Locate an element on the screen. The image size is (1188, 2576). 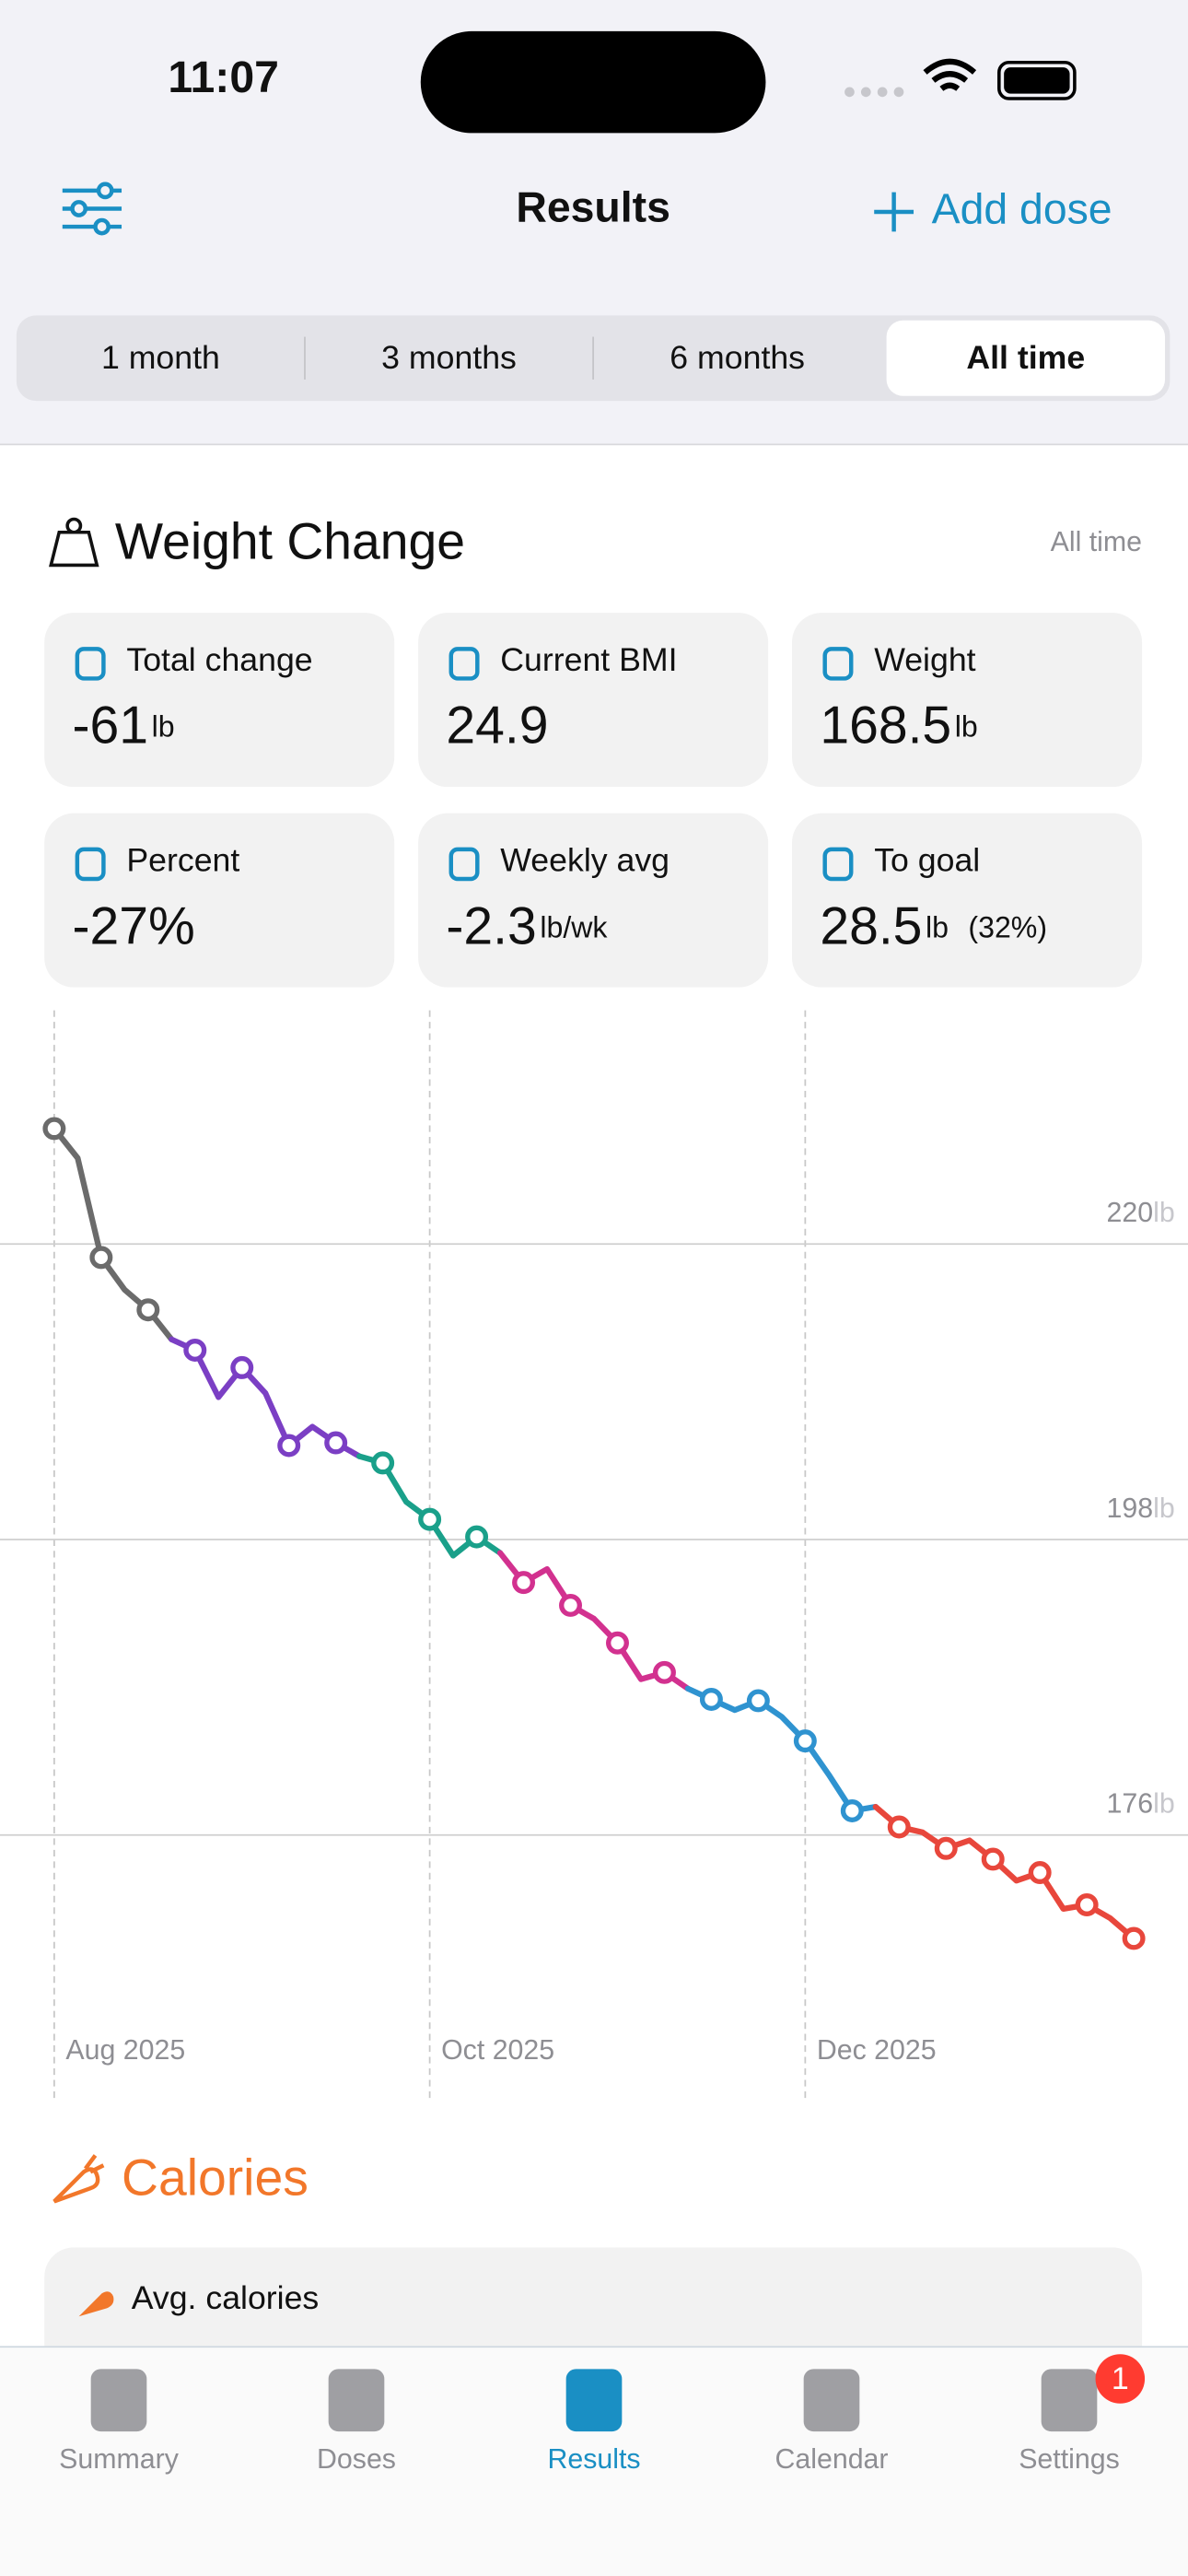
carrot-small-icon is located at coordinates (96, 2304).